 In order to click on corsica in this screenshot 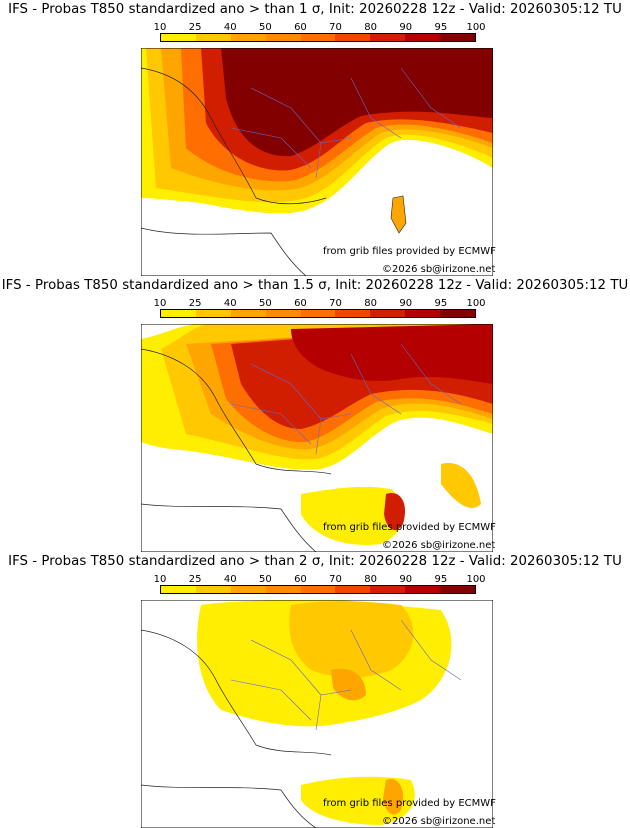, I will do `click(398, 214)`.